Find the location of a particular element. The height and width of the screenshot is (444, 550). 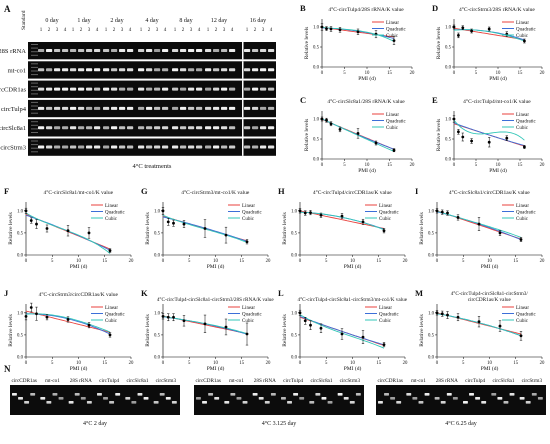

x-tick-label: 15 is located at coordinates (241, 261).